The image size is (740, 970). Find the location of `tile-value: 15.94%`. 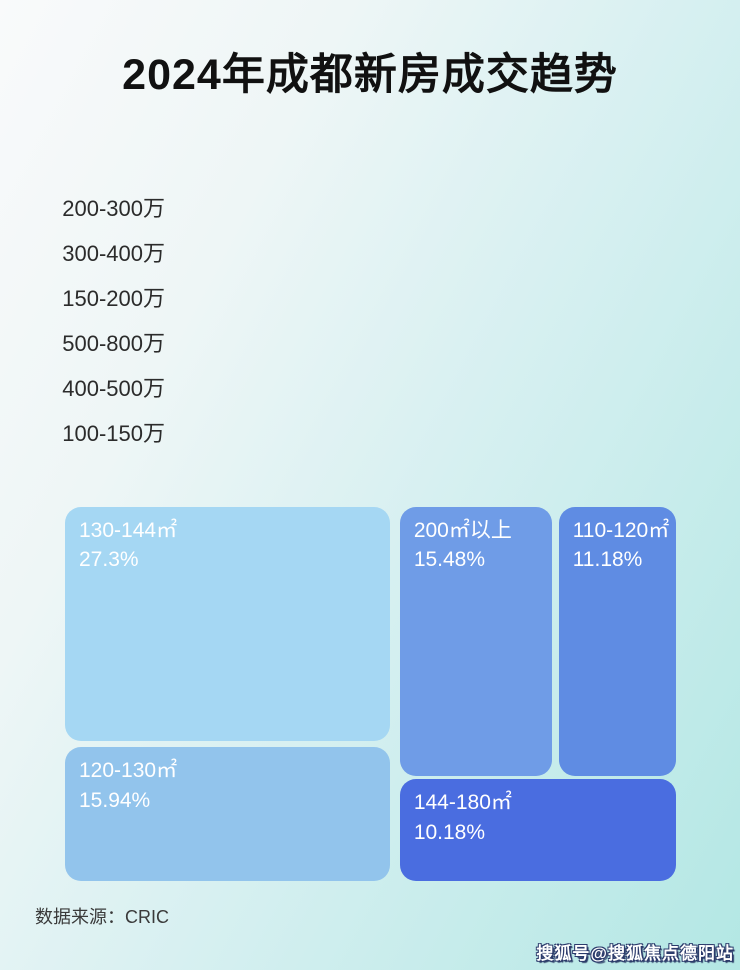

tile-value: 15.94% is located at coordinates (115, 800).